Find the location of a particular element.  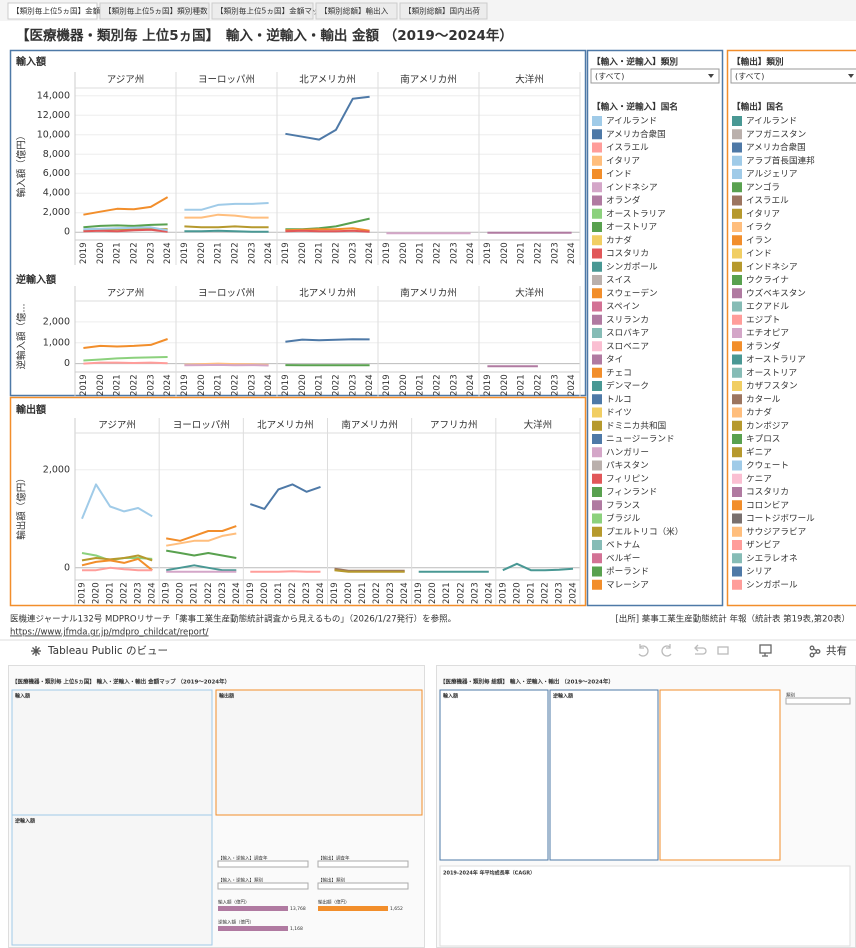

legend-item: シエラレオネ is located at coordinates (772, 558).